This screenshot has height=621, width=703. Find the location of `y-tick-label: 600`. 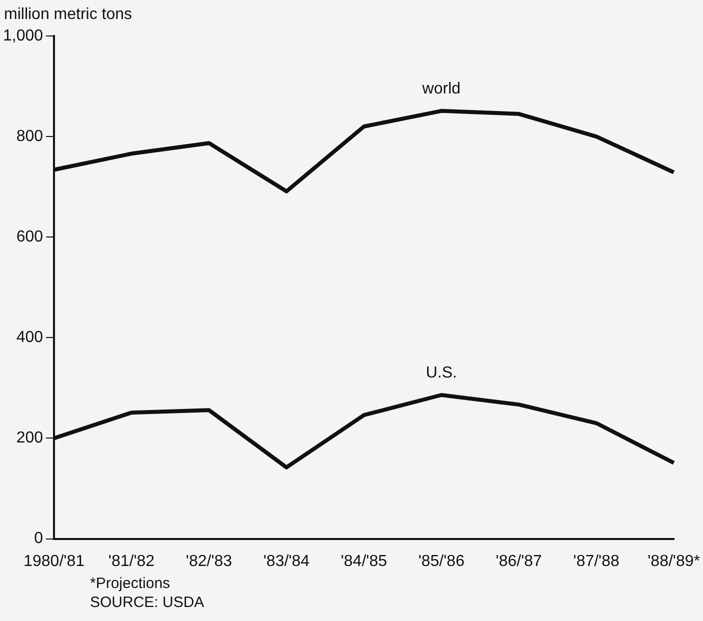

y-tick-label: 600 is located at coordinates (30, 237).